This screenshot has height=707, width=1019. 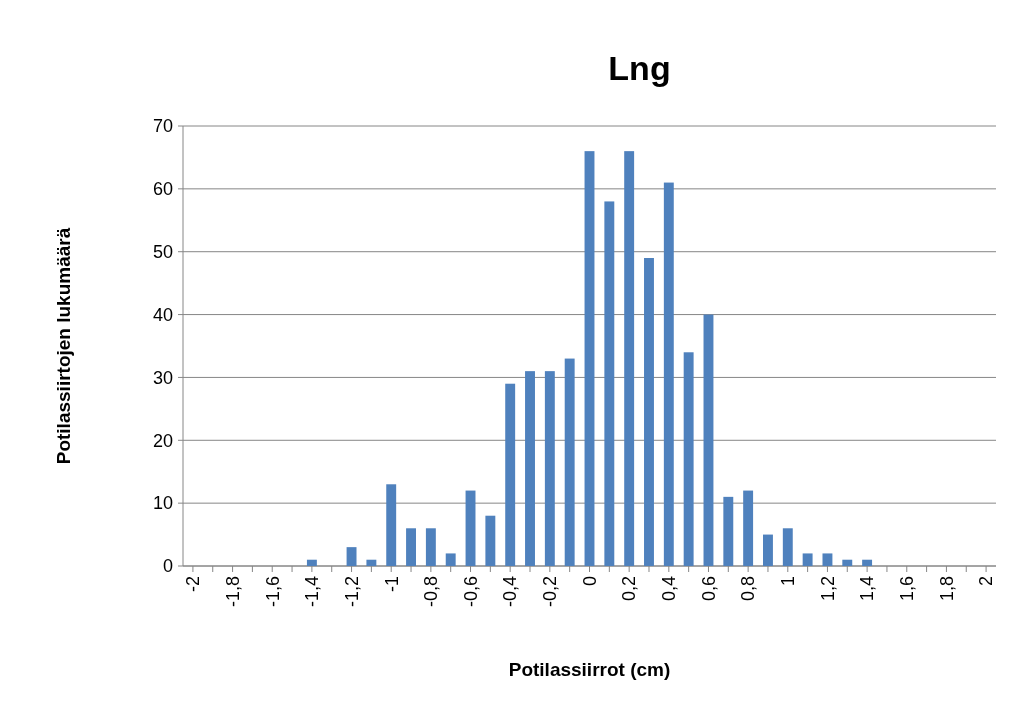 I want to click on chart-title: Lng, so click(x=639, y=68).